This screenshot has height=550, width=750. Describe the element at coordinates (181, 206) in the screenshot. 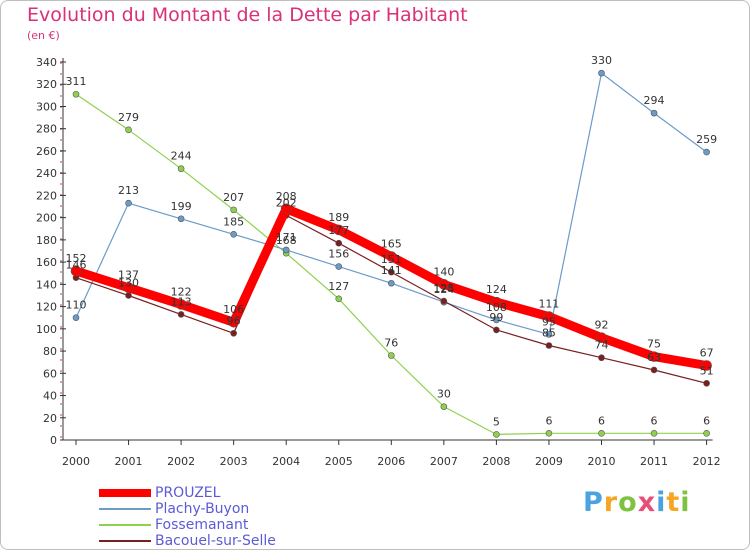

I see `data-label: 199` at that location.